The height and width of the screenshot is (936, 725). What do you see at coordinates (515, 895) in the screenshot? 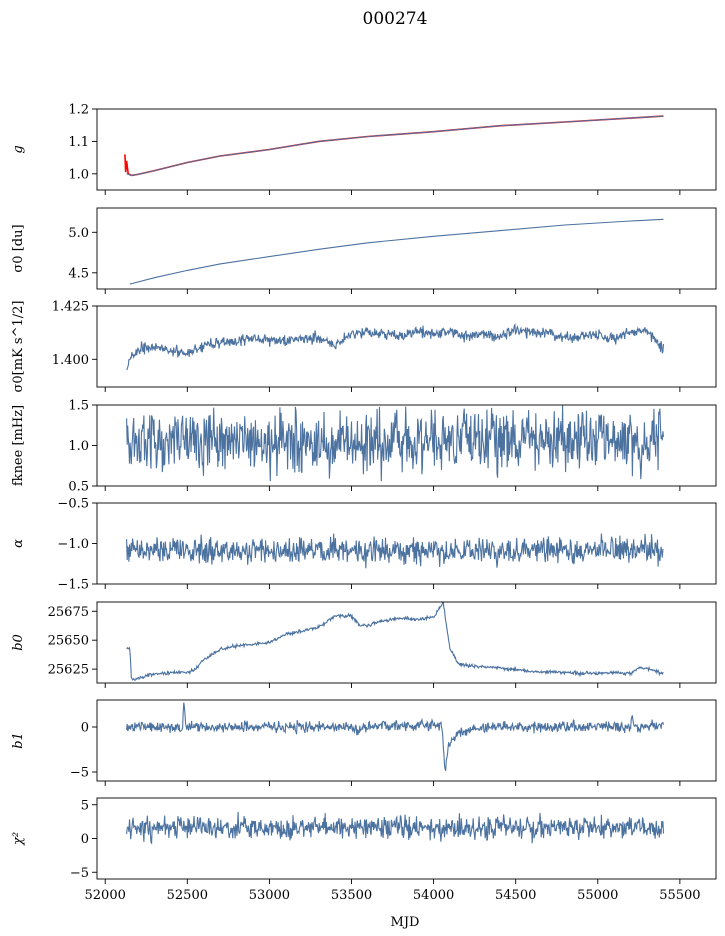
I see `x-tick-label: 54500` at bounding box center [515, 895].